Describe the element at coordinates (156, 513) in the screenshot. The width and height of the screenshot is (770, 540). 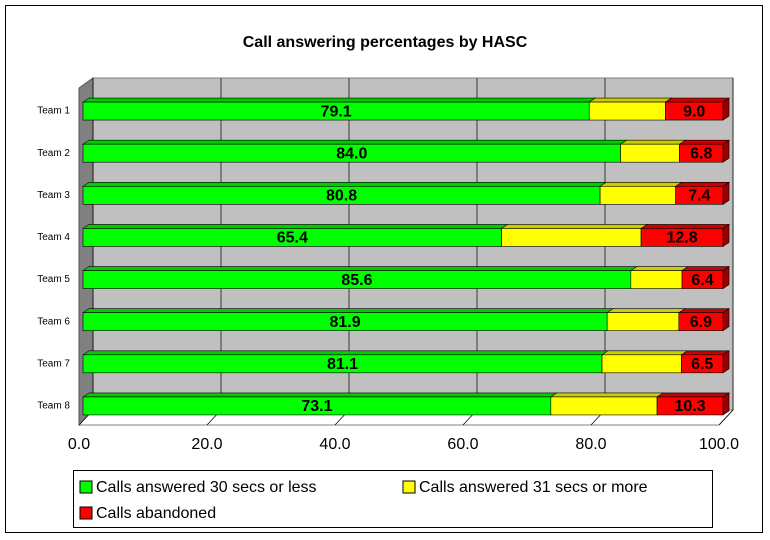
I see `legend-label: Calls abandoned` at that location.